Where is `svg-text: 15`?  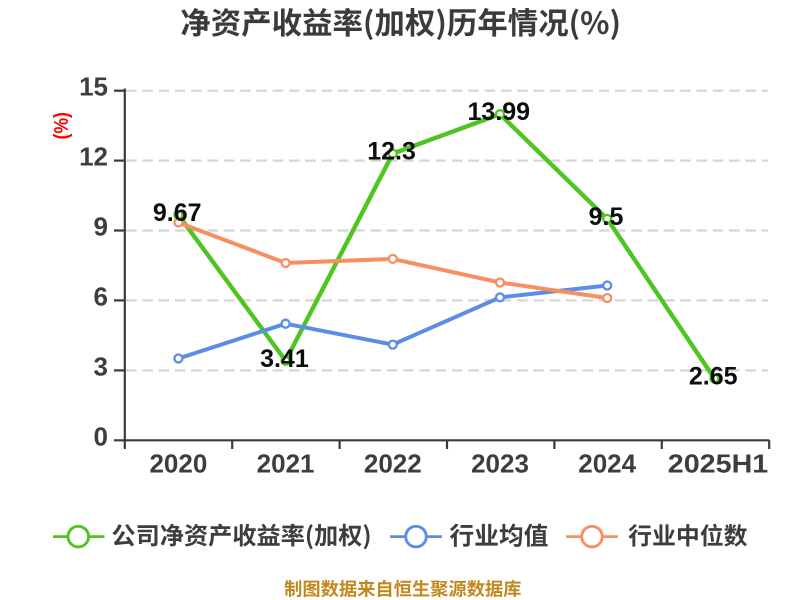 svg-text: 15 is located at coordinates (93, 87).